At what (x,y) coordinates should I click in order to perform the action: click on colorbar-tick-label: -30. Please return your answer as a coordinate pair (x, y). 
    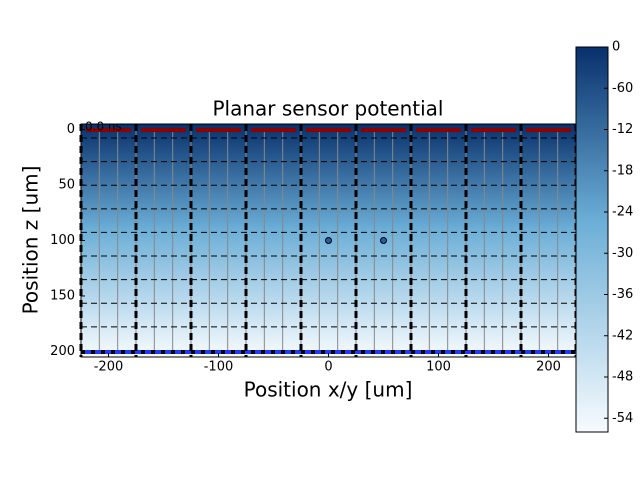
    Looking at the image, I should click on (622, 253).